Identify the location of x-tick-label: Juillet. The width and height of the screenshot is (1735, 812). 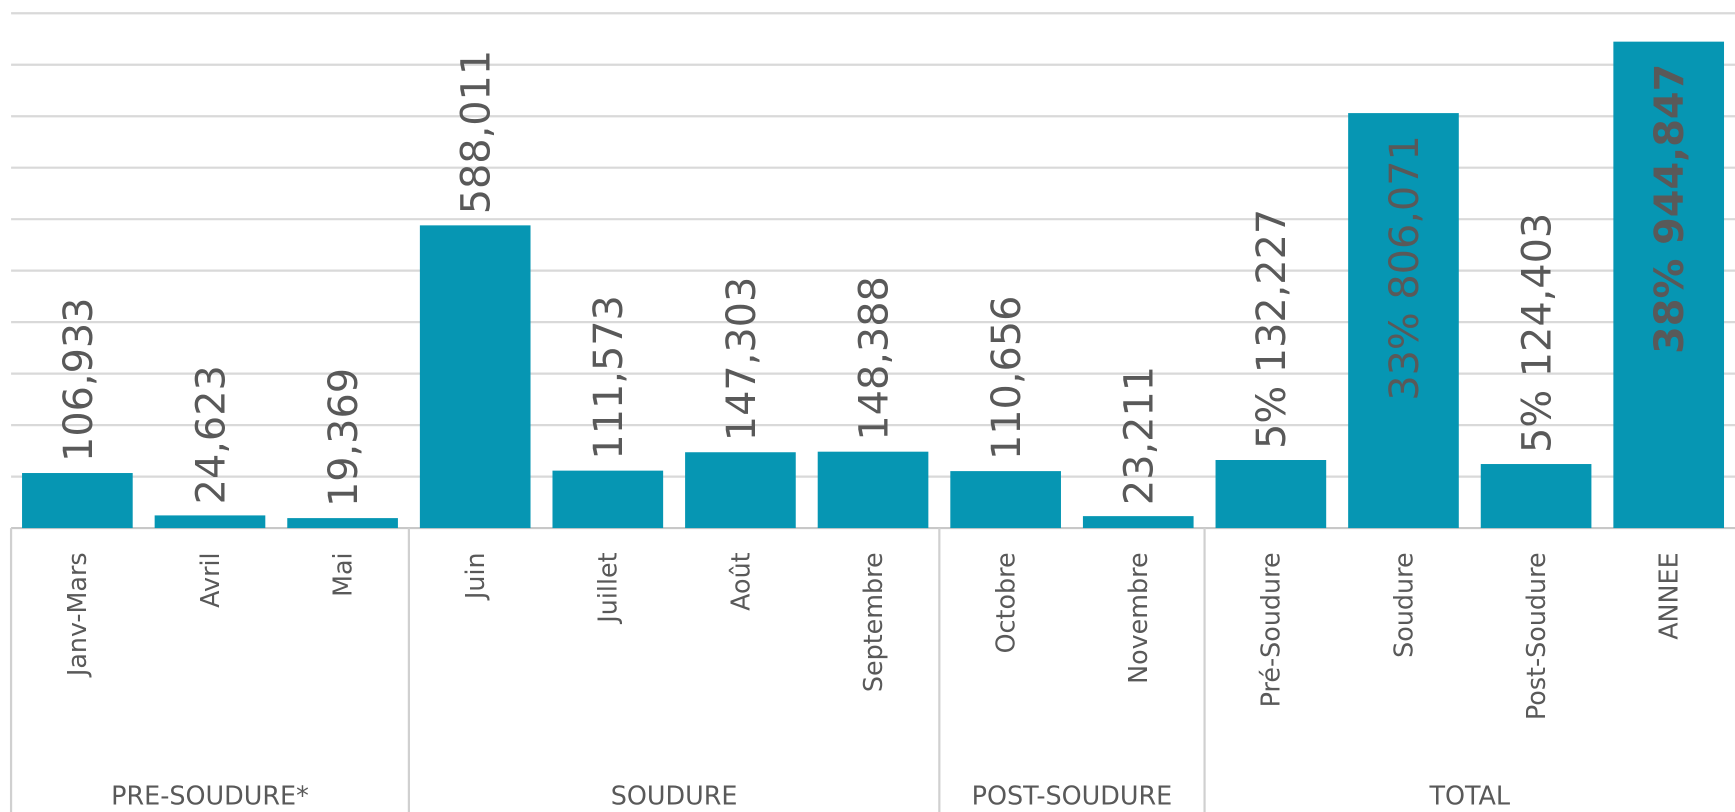
(608, 588).